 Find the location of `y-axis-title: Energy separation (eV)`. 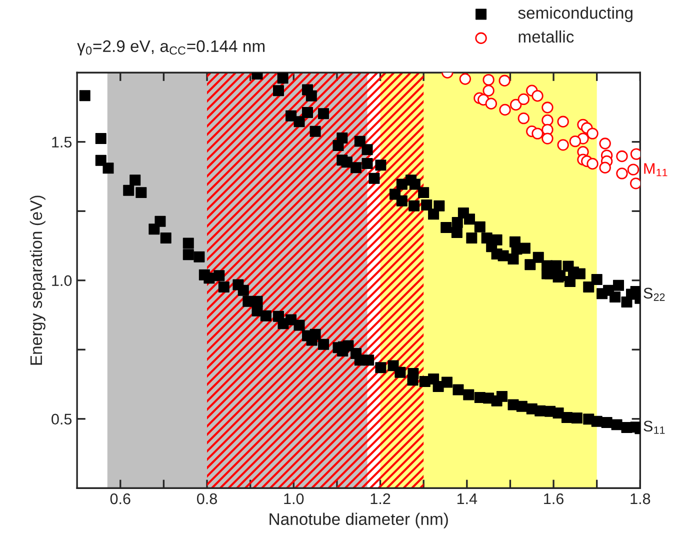

y-axis-title: Energy separation (eV) is located at coordinates (38, 280).